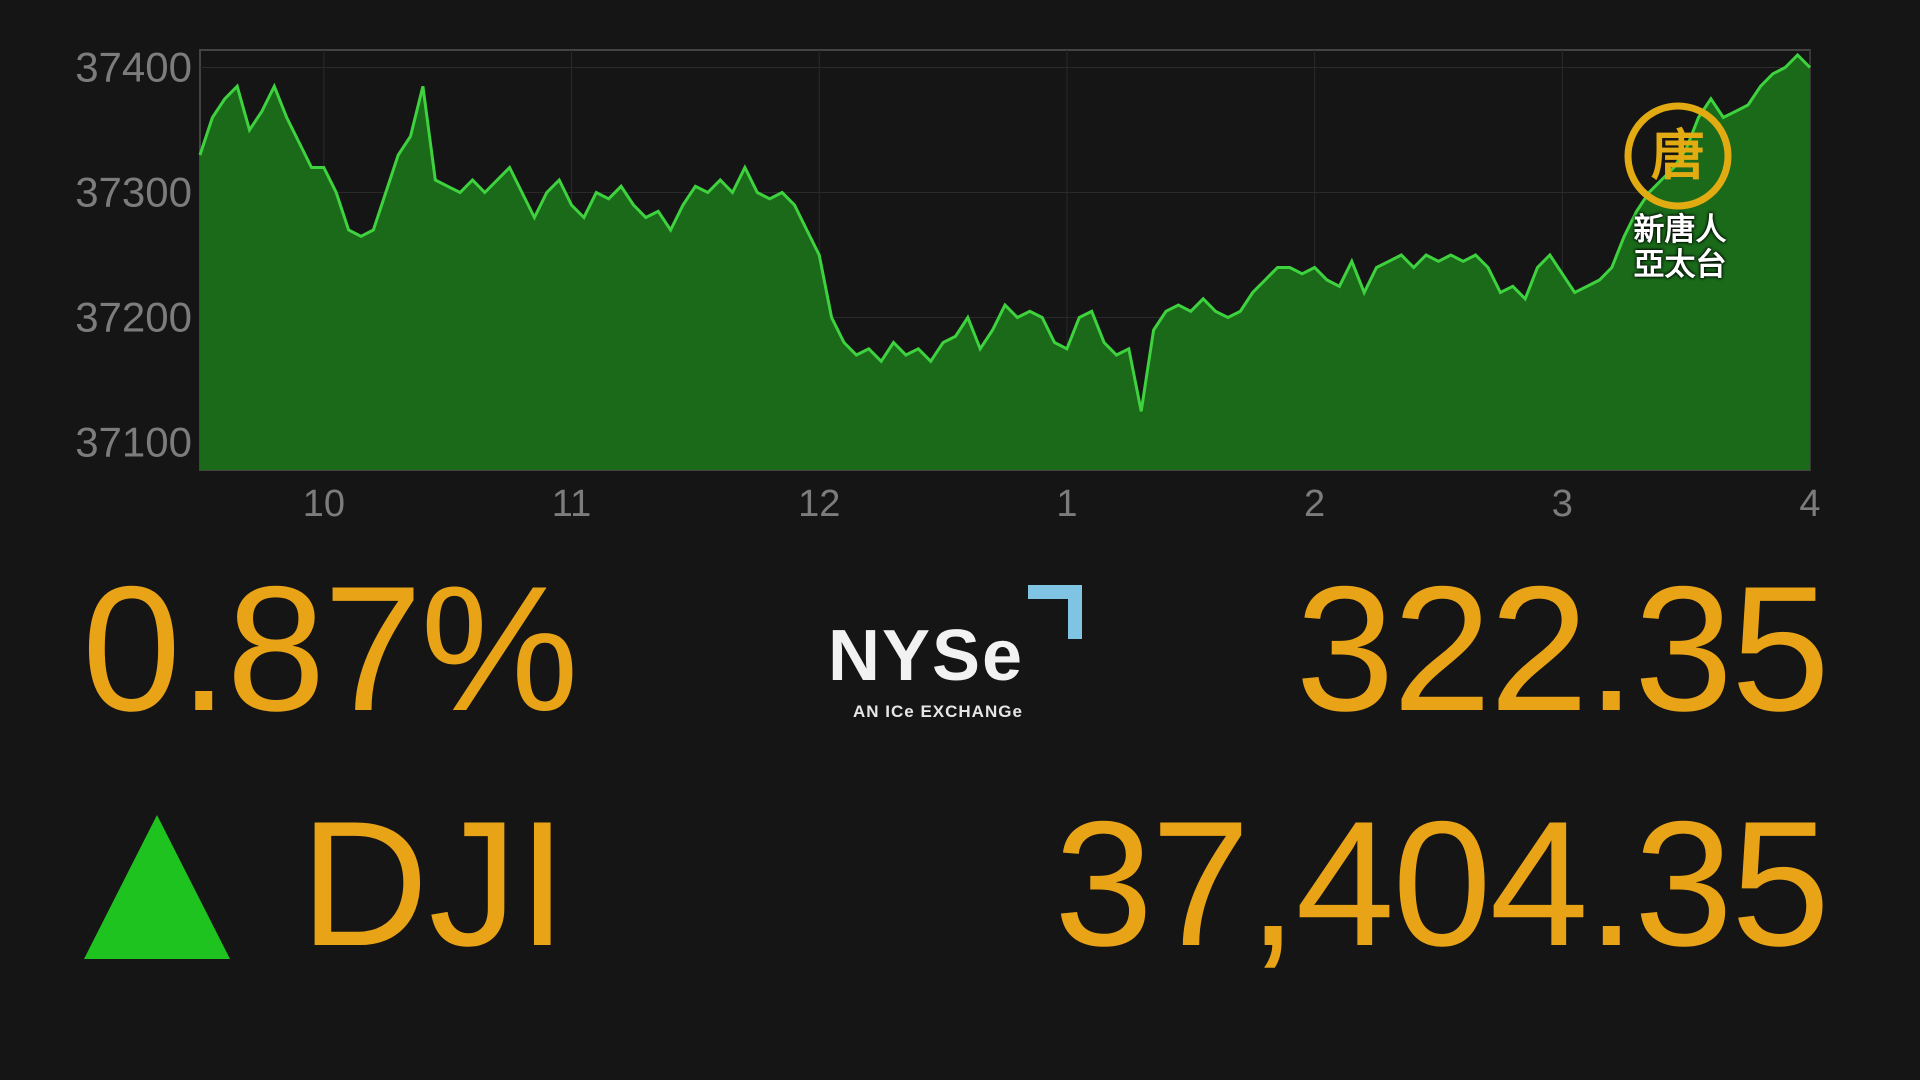  What do you see at coordinates (133, 192) in the screenshot?
I see `y-tick-label: 37300` at bounding box center [133, 192].